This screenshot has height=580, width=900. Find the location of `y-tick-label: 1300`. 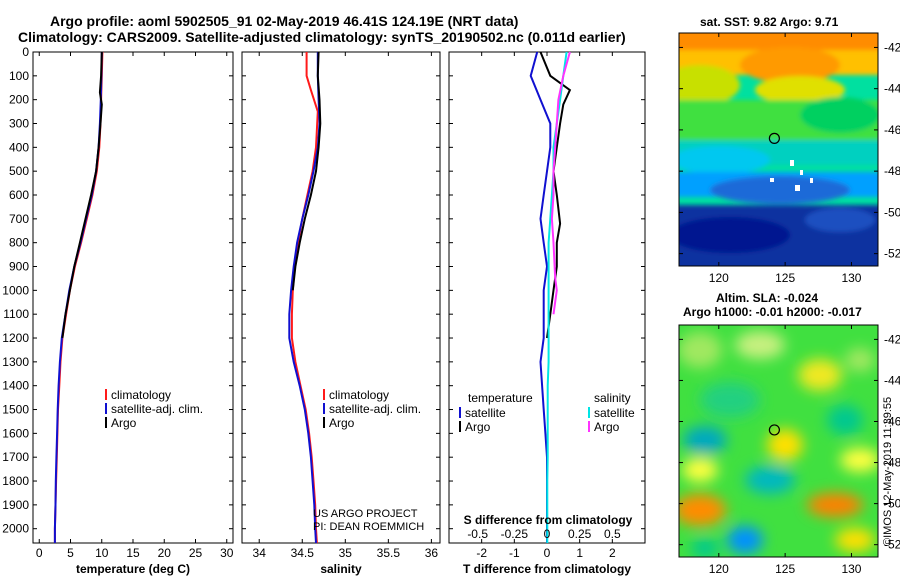

y-tick-label: 1300 is located at coordinates (15, 362).